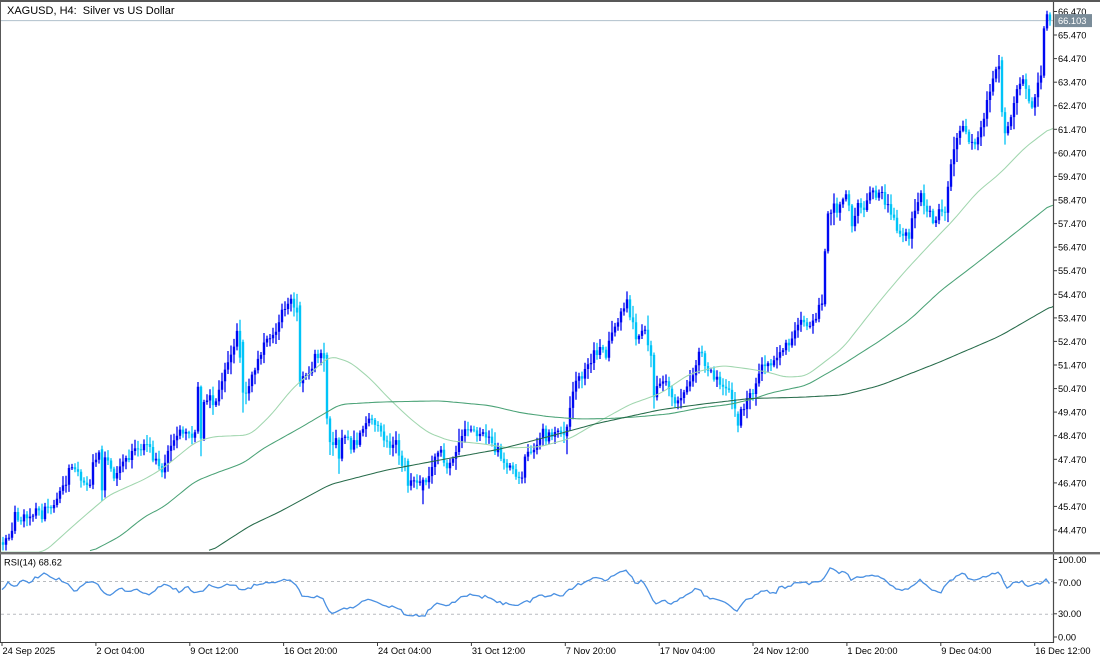 The width and height of the screenshot is (1100, 665). I want to click on svg-text: 48.470, so click(1072, 436).